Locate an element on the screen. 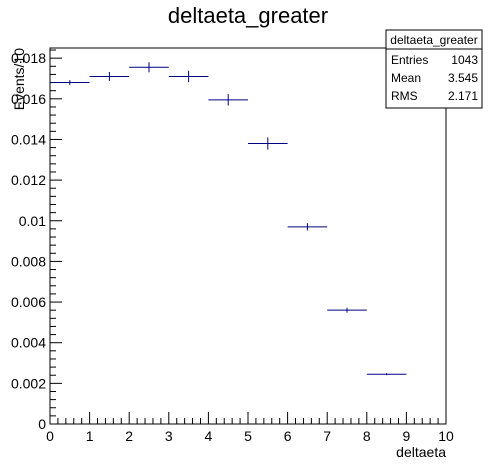  stats-rms-label: RMS is located at coordinates (404, 96).